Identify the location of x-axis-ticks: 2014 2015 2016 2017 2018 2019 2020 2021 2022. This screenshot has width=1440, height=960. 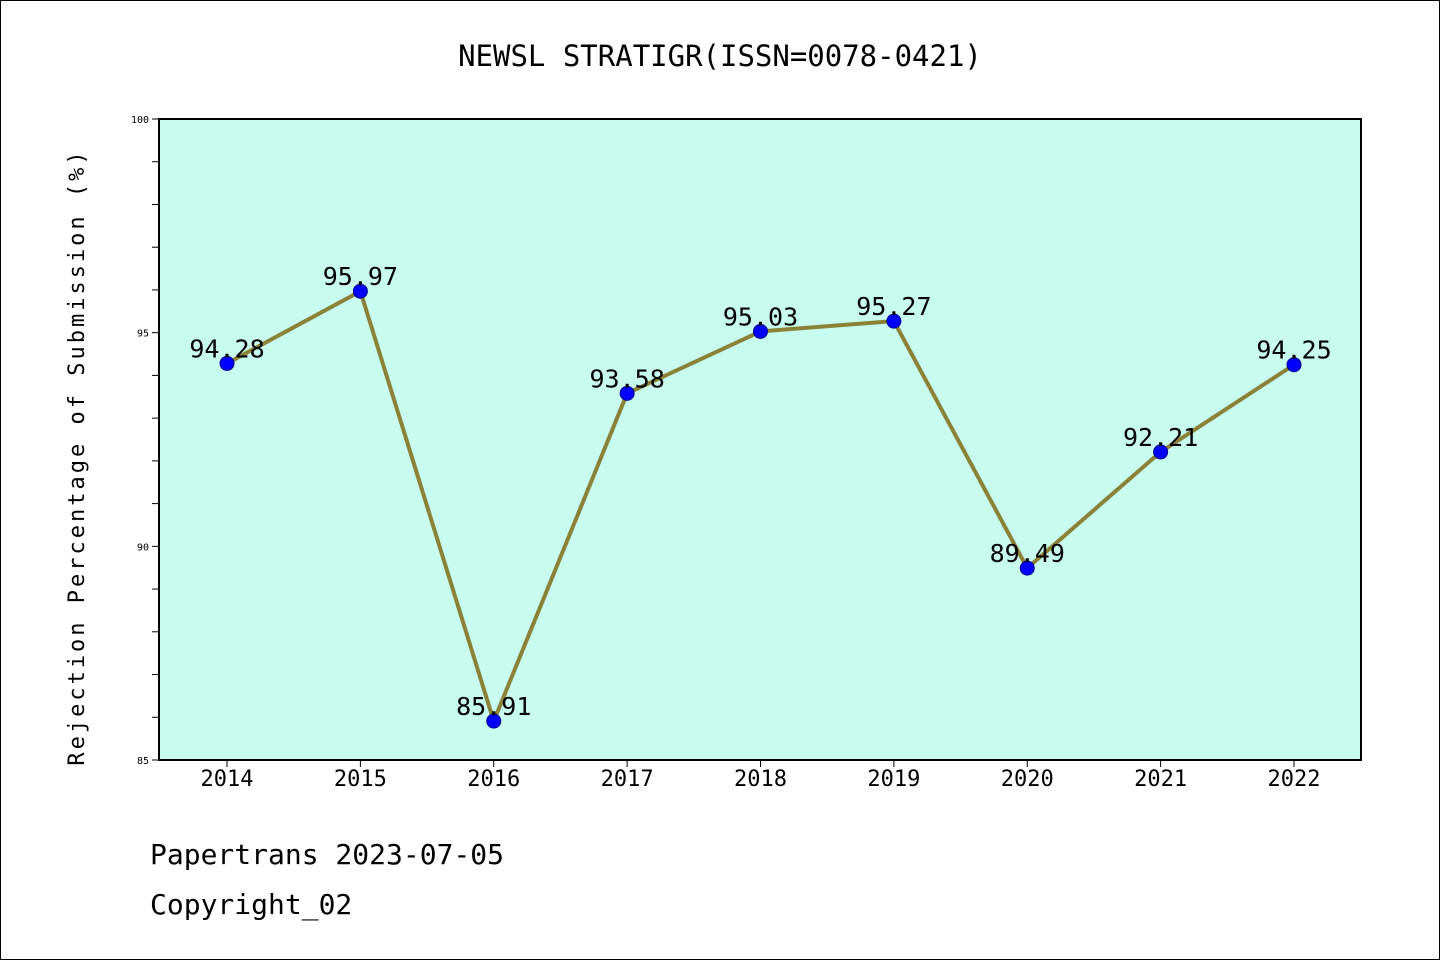
(761, 776).